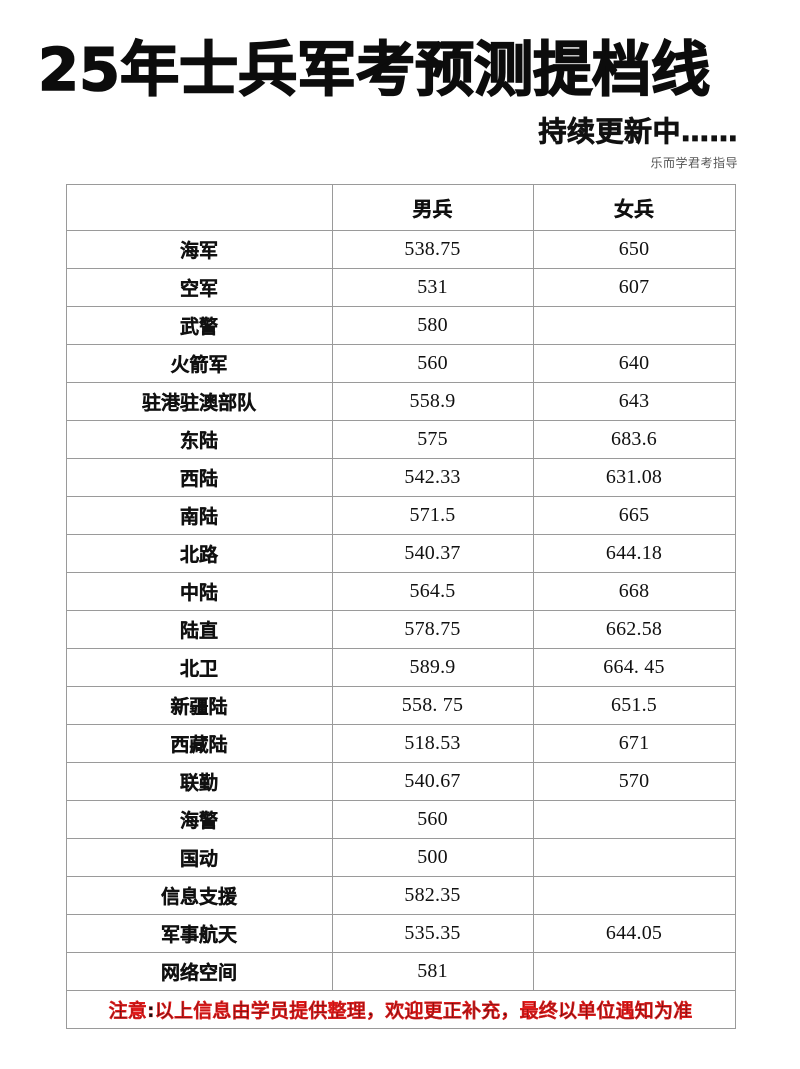  I want to click on table-foot: 注意:以上信息由学员提供整理，欢迎更正补充，最终以单位遇知为准, so click(400, 1009).